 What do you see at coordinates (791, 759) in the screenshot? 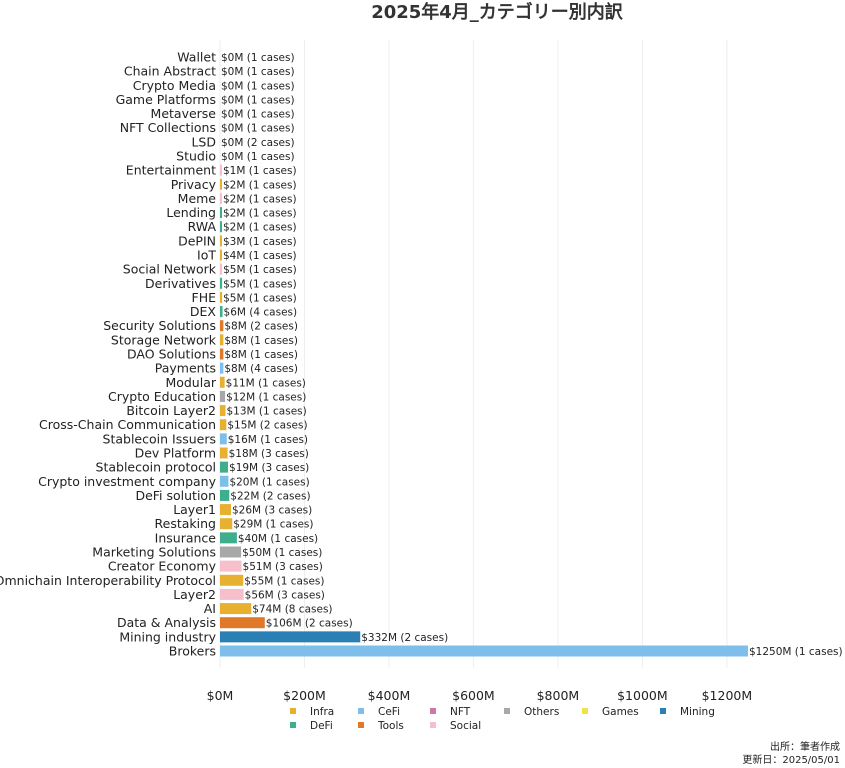
I see `updated-date: 更新日：2025/05/01` at bounding box center [791, 759].